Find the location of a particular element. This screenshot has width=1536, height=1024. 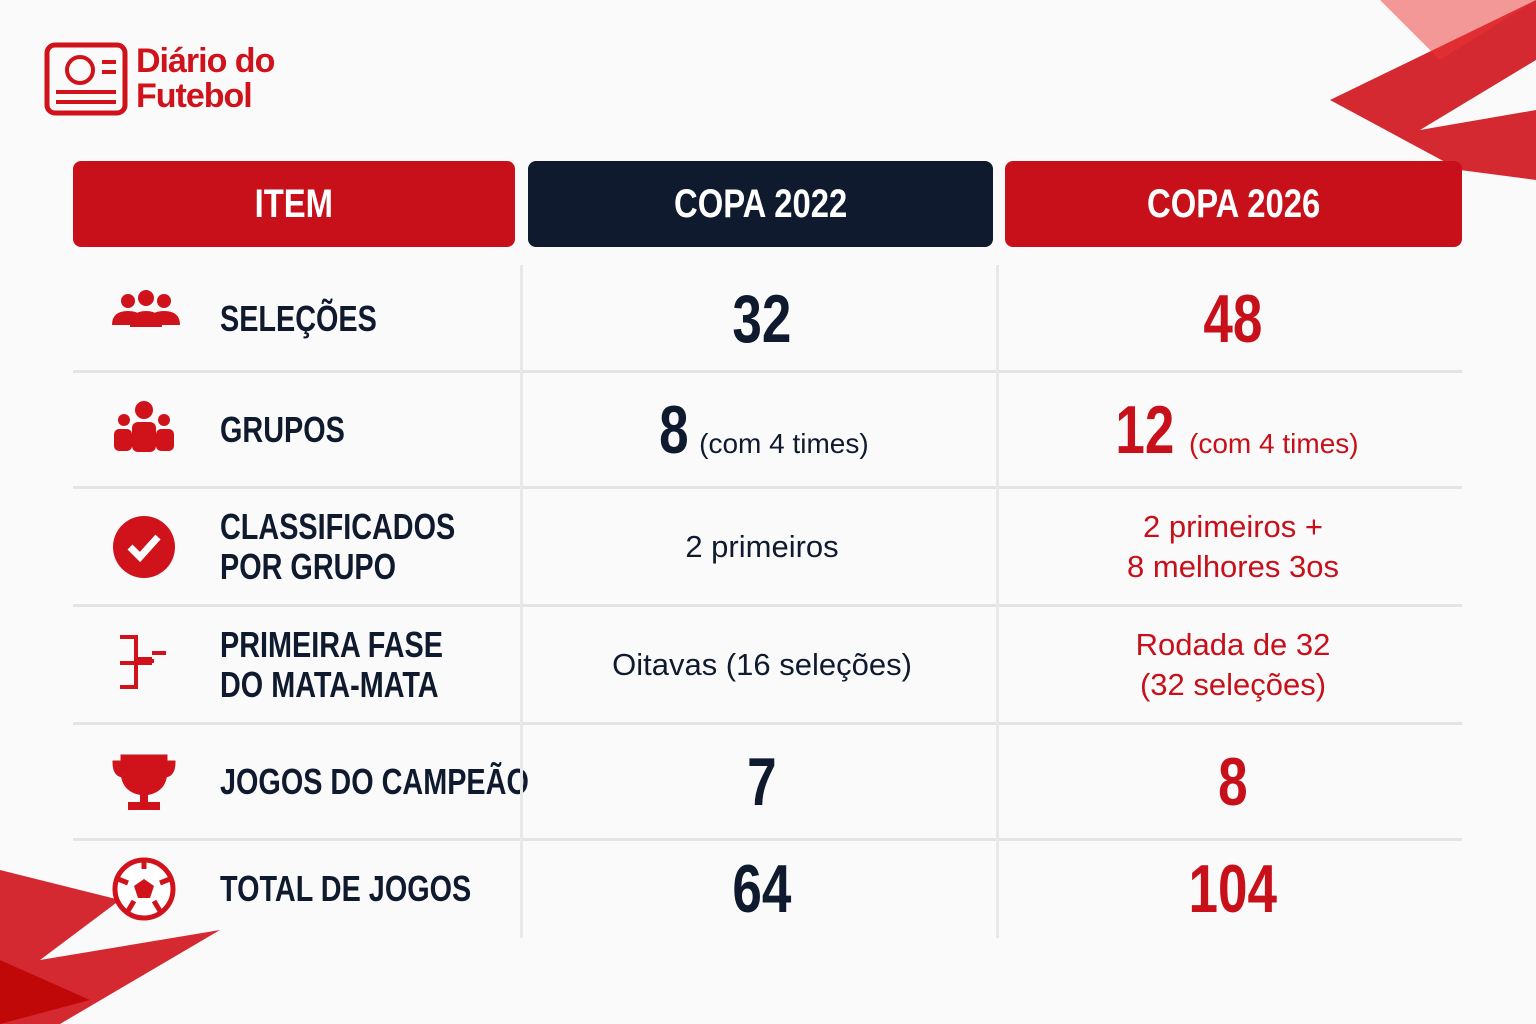

value-line: 12 (com 4 times) is located at coordinates (1233, 430).